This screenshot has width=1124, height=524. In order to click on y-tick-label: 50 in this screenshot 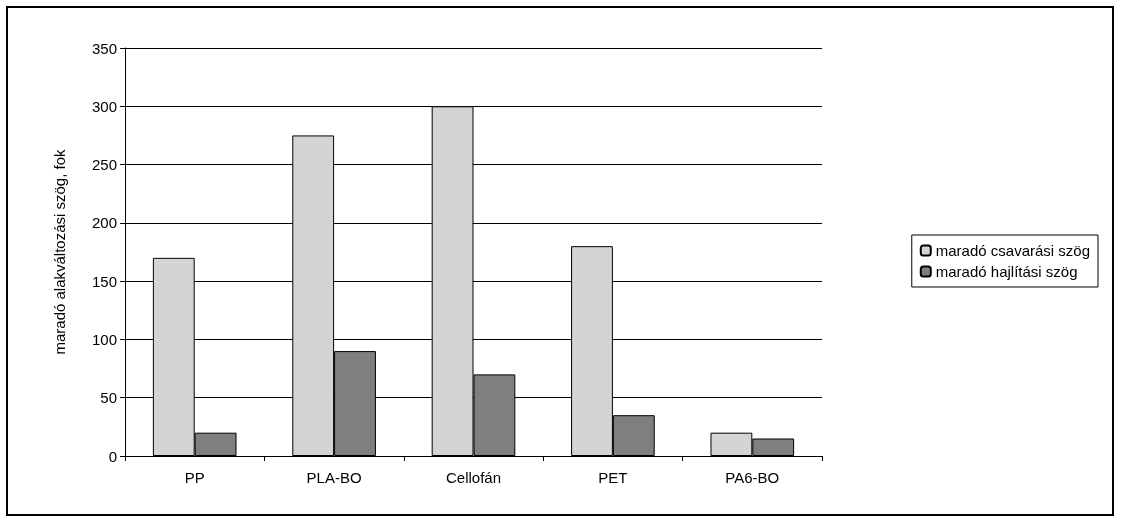, I will do `click(108, 398)`.